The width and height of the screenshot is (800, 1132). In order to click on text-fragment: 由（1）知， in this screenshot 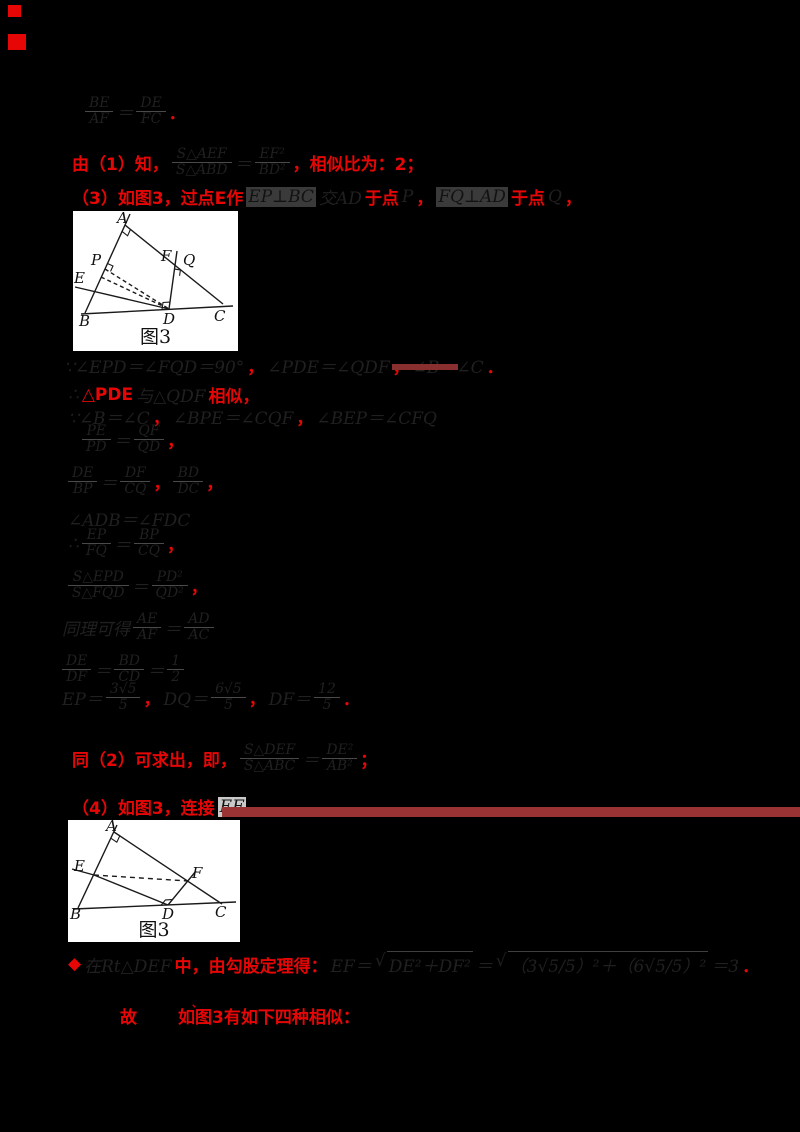, I will do `click(120, 165)`.